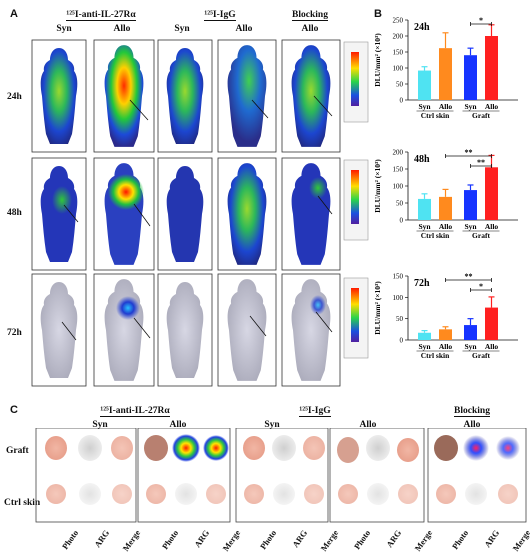  I want to click on image-72h-igg-allo, so click(247, 330).